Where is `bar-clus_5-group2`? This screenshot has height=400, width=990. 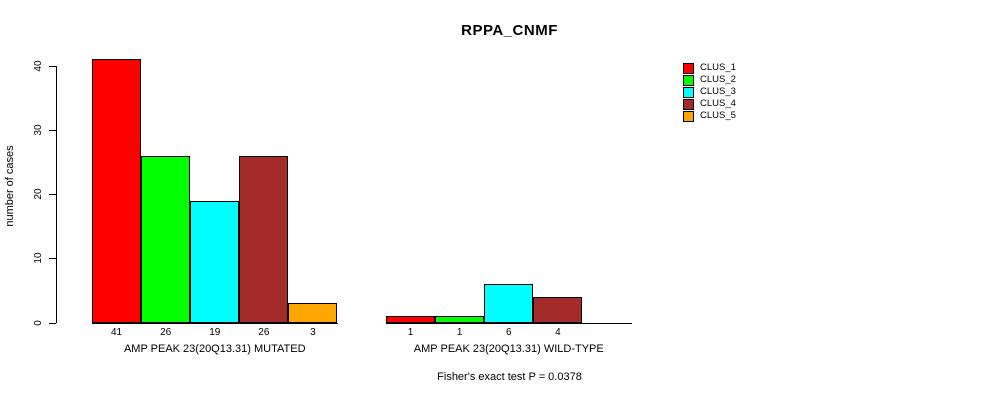
bar-clus_5-group2 is located at coordinates (607, 323).